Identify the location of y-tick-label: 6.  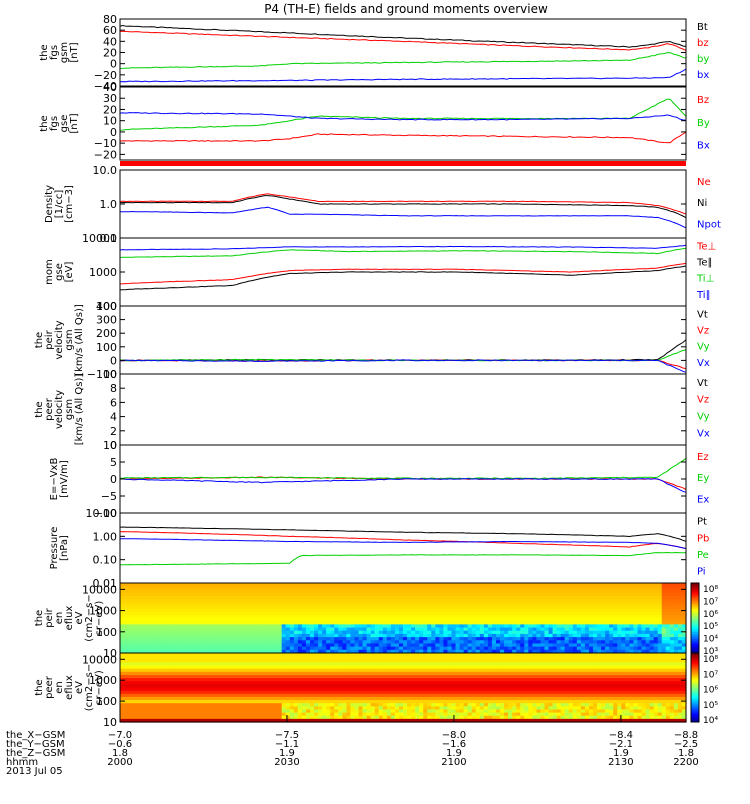
(113, 402).